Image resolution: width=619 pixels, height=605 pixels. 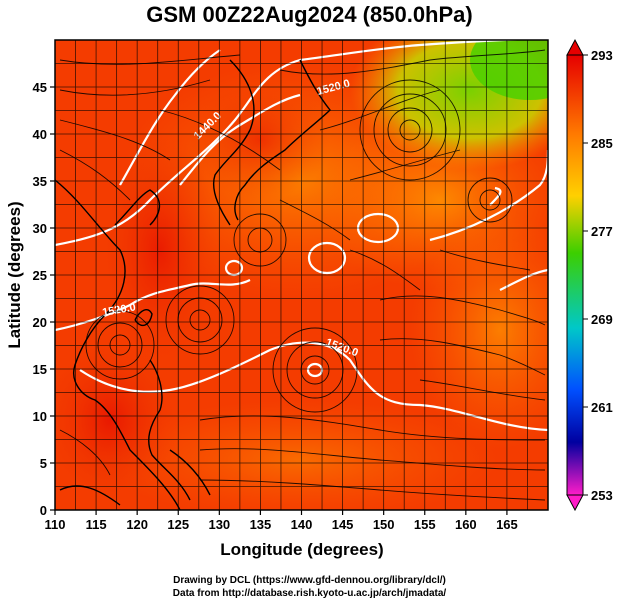 What do you see at coordinates (137, 524) in the screenshot?
I see `x-tick-label: 120` at bounding box center [137, 524].